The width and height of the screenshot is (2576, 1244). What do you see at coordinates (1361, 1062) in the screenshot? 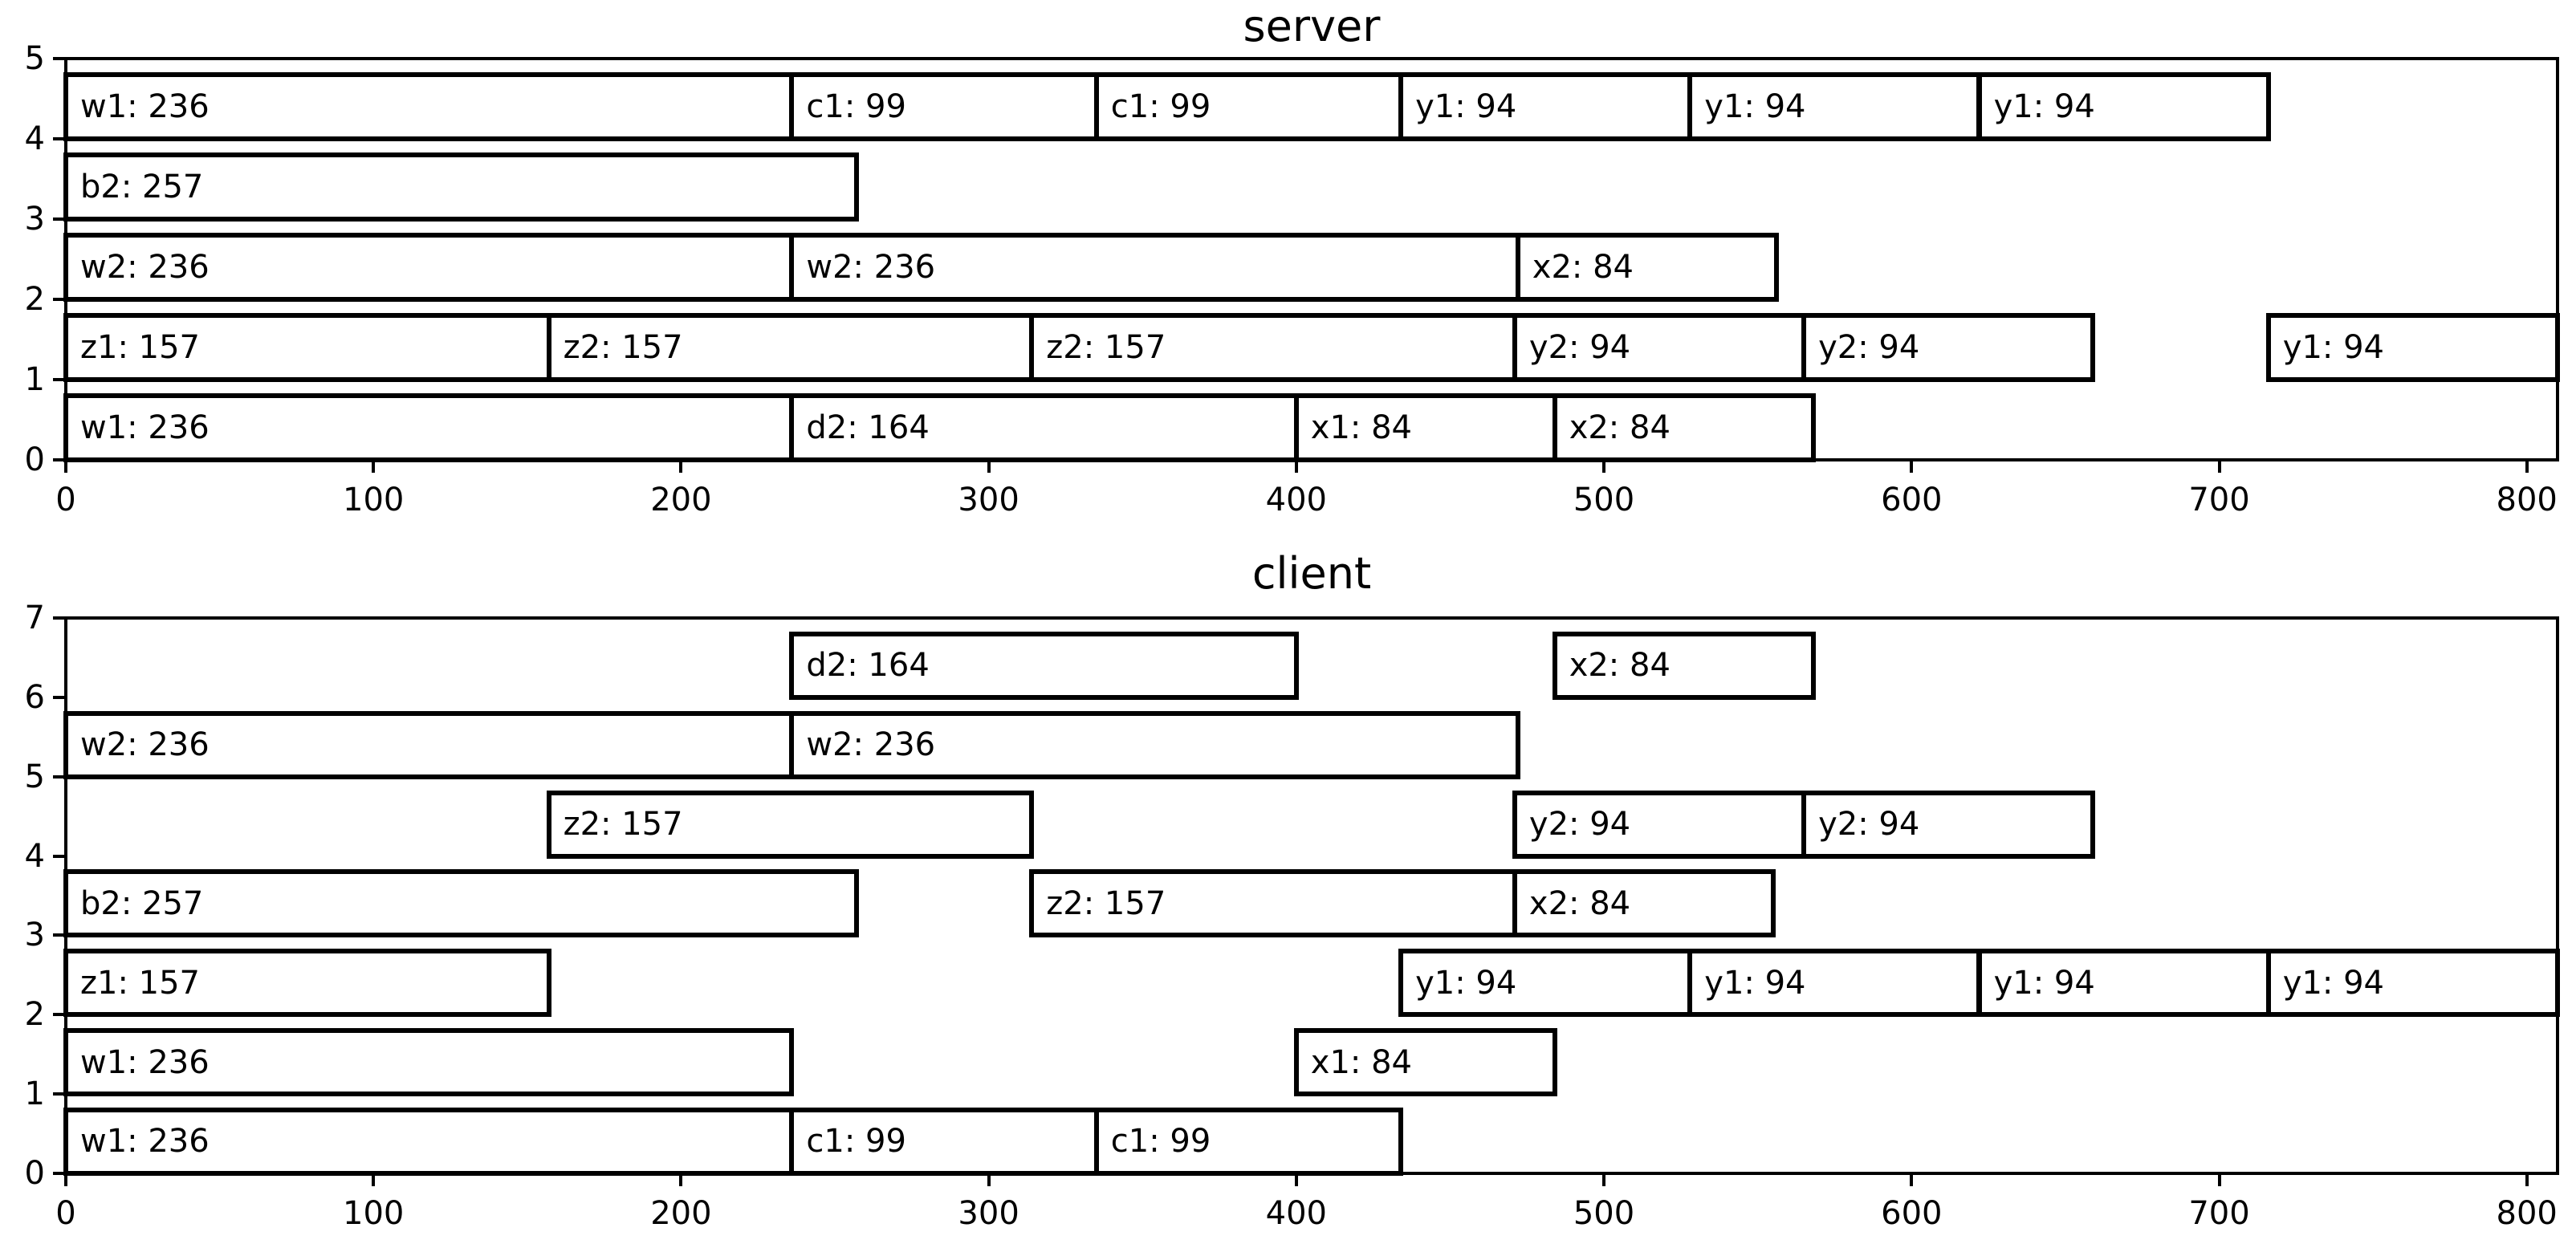
I see `bar-label: x1: 84` at bounding box center [1361, 1062].